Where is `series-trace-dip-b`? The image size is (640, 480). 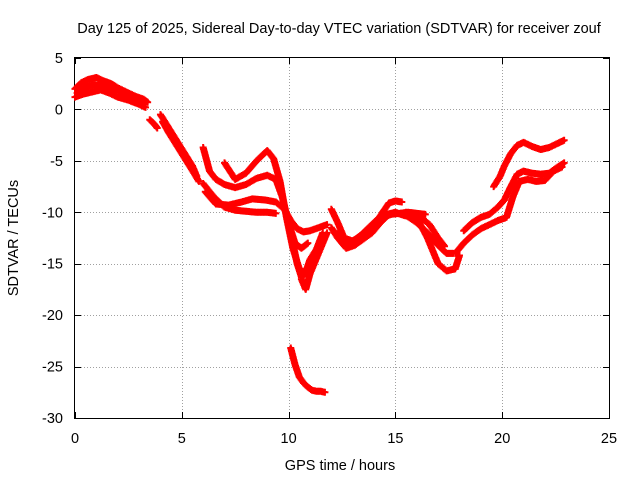 series-trace-dip-b is located at coordinates (314, 261).